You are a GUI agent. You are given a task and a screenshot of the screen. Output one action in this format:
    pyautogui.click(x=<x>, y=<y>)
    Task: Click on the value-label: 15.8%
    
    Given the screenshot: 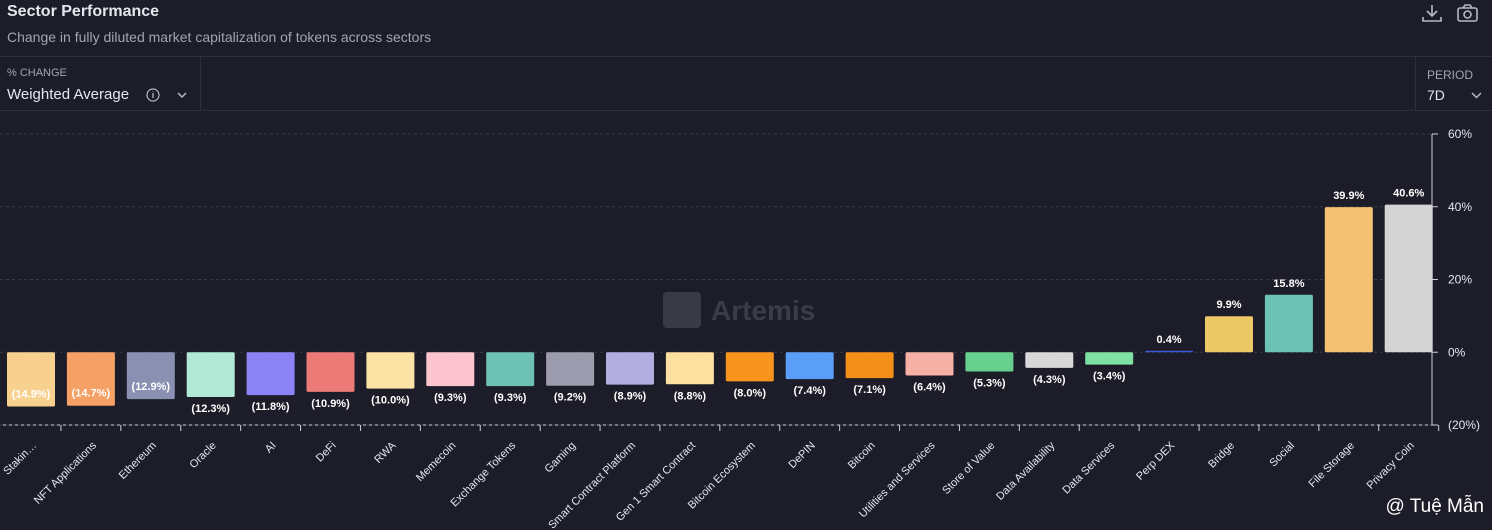 What is the action you would take?
    pyautogui.click(x=1288, y=284)
    